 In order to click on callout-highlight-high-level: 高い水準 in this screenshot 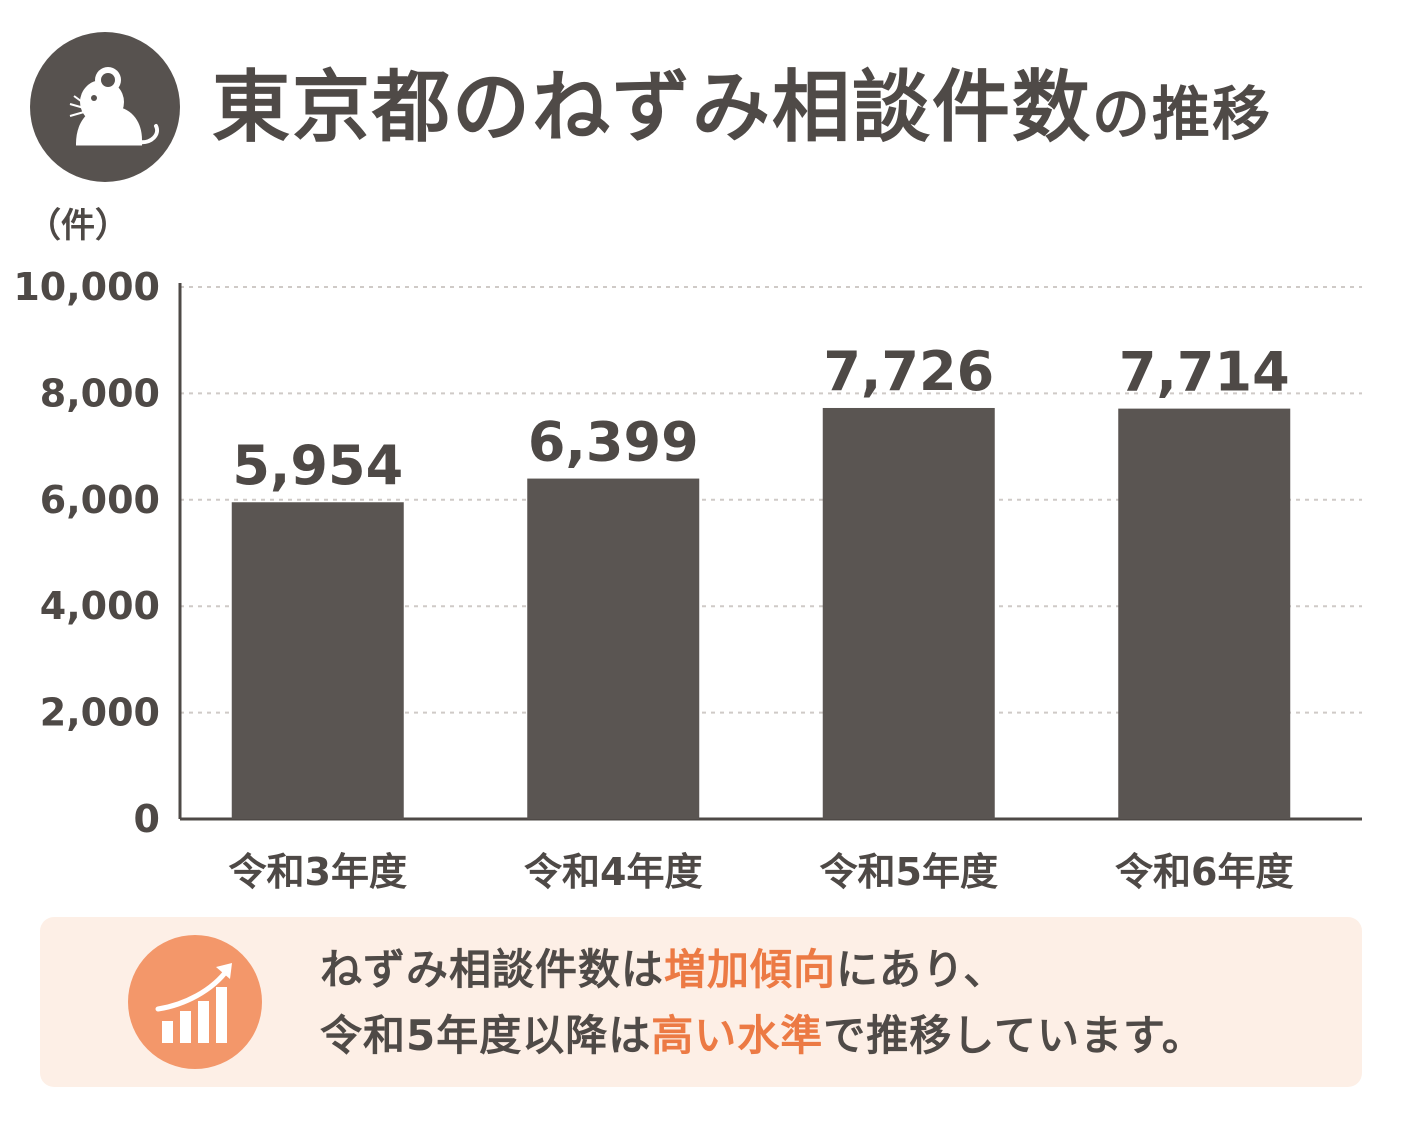, I will do `click(737, 1035)`.